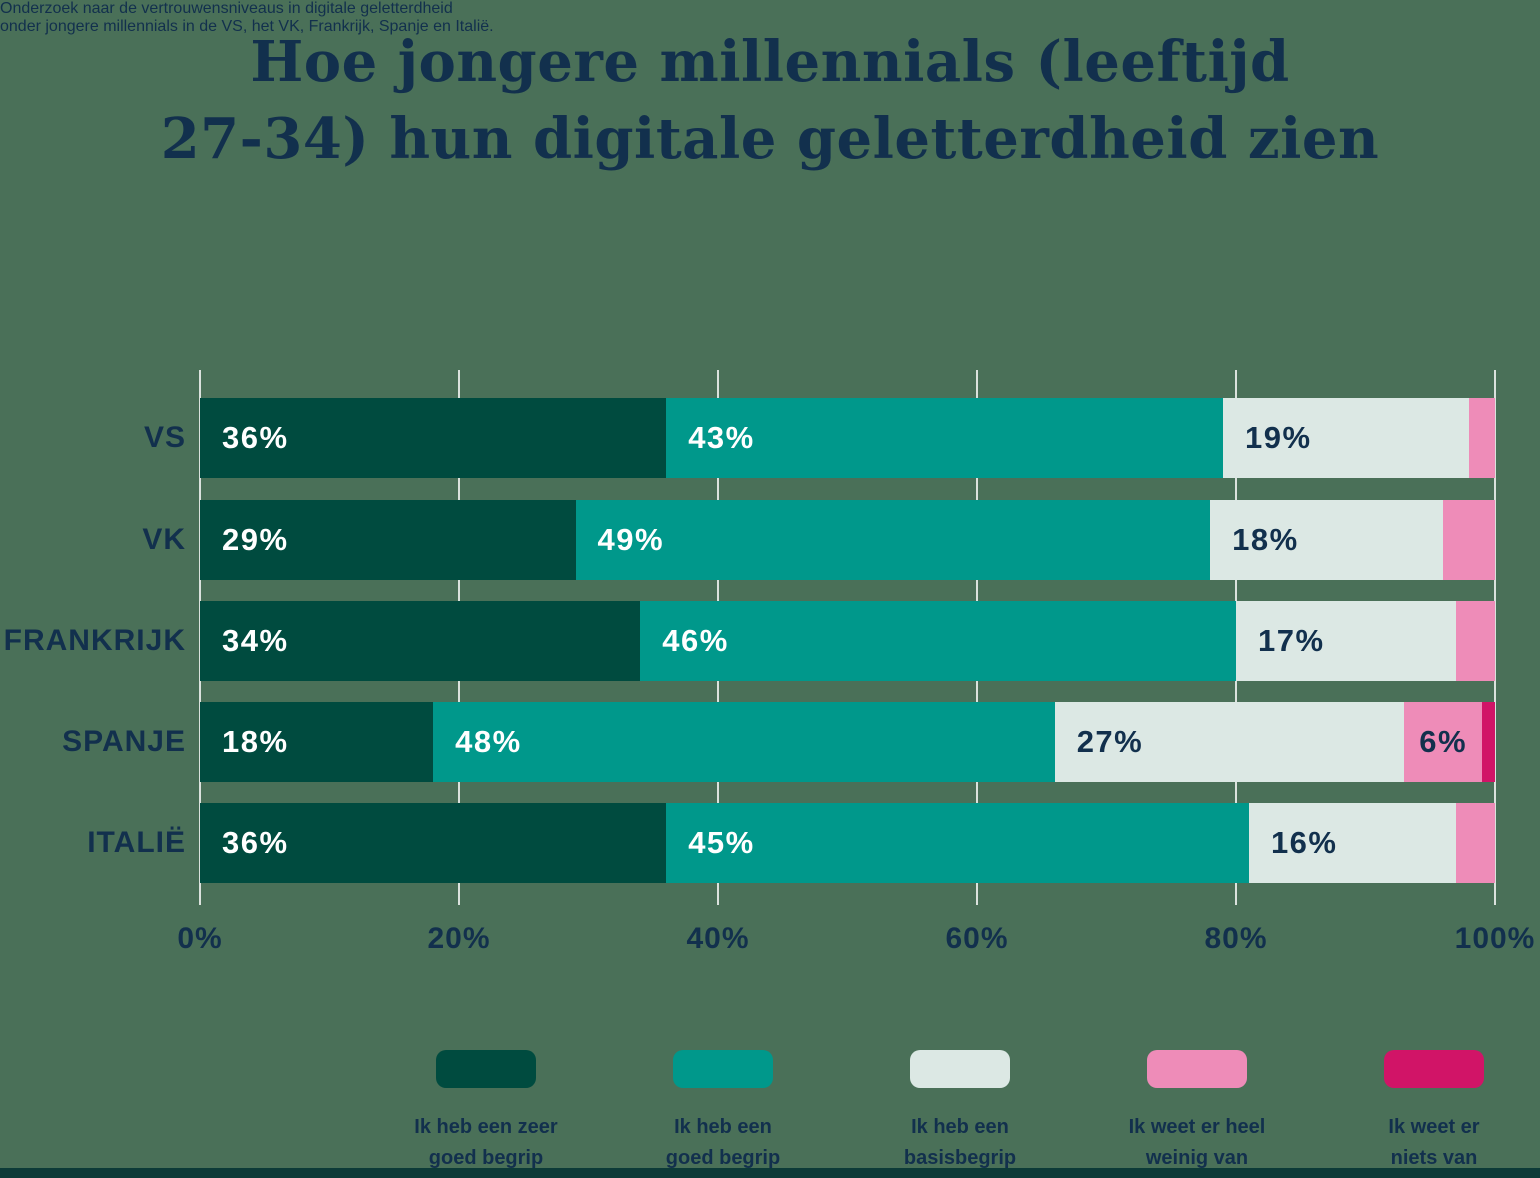 The width and height of the screenshot is (1540, 1178). What do you see at coordinates (255, 539) in the screenshot?
I see `bar-value-label: 29%` at bounding box center [255, 539].